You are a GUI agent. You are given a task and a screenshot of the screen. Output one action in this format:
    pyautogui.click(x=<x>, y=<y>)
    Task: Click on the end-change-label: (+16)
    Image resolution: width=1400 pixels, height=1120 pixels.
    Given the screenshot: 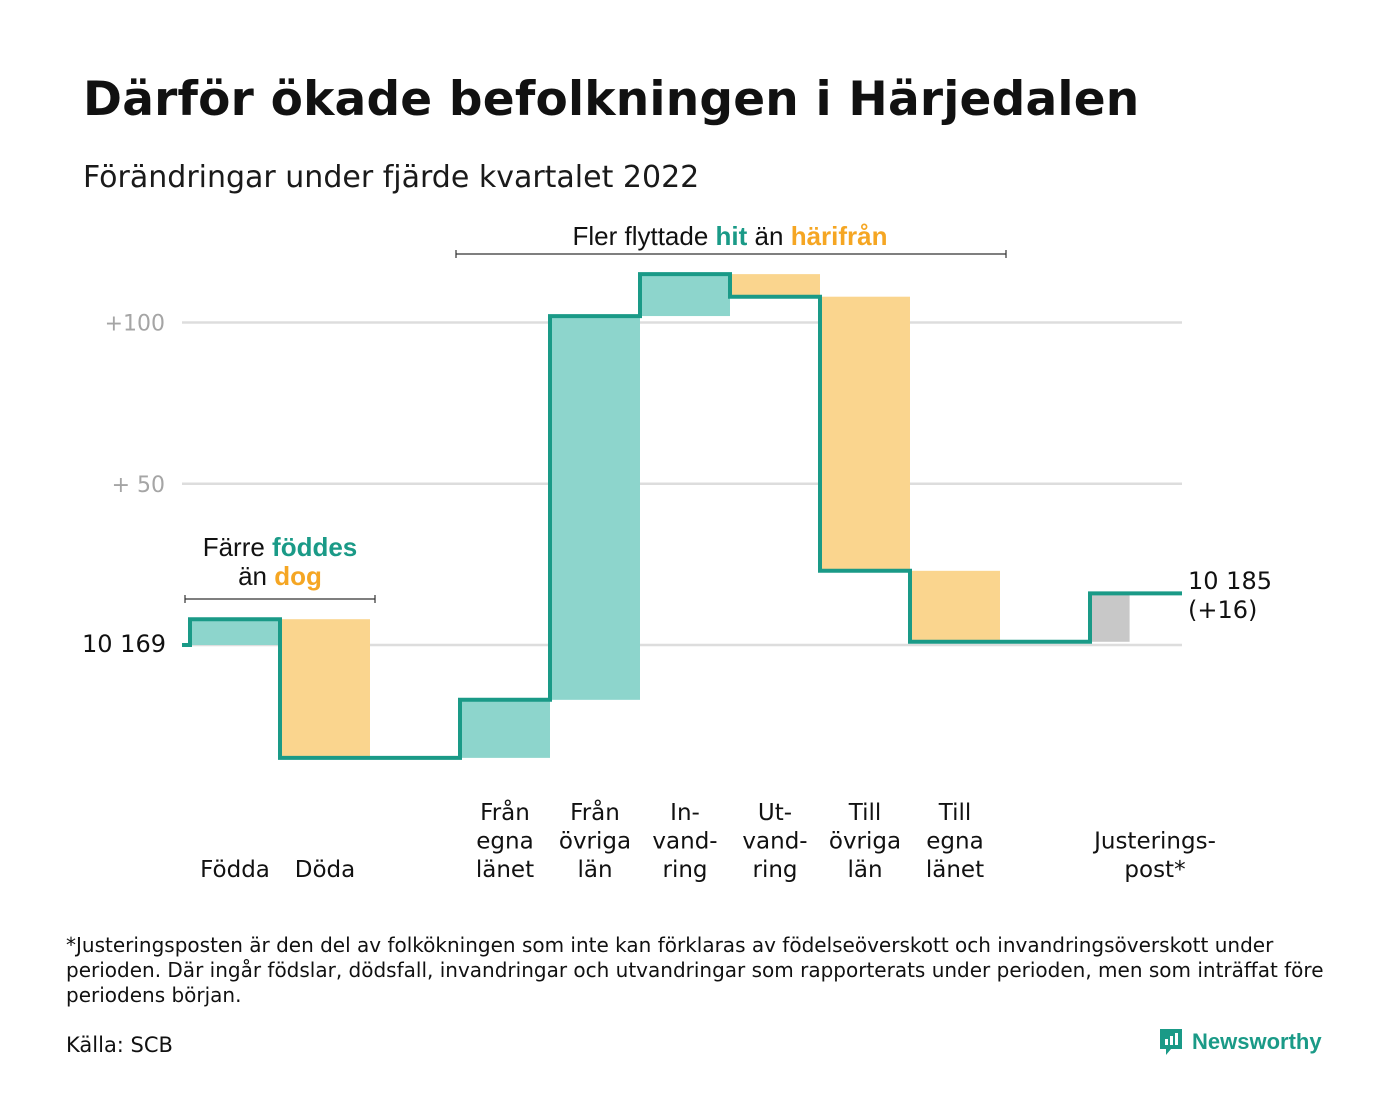 What is the action you would take?
    pyautogui.click(x=1222, y=610)
    